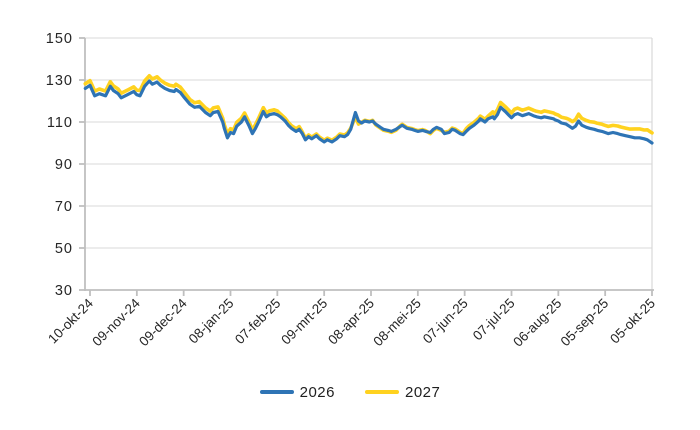 Image resolution: width=700 pixels, height=430 pixels. Describe the element at coordinates (350, 392) in the screenshot. I see `chart-legend: 2026 2027` at that location.